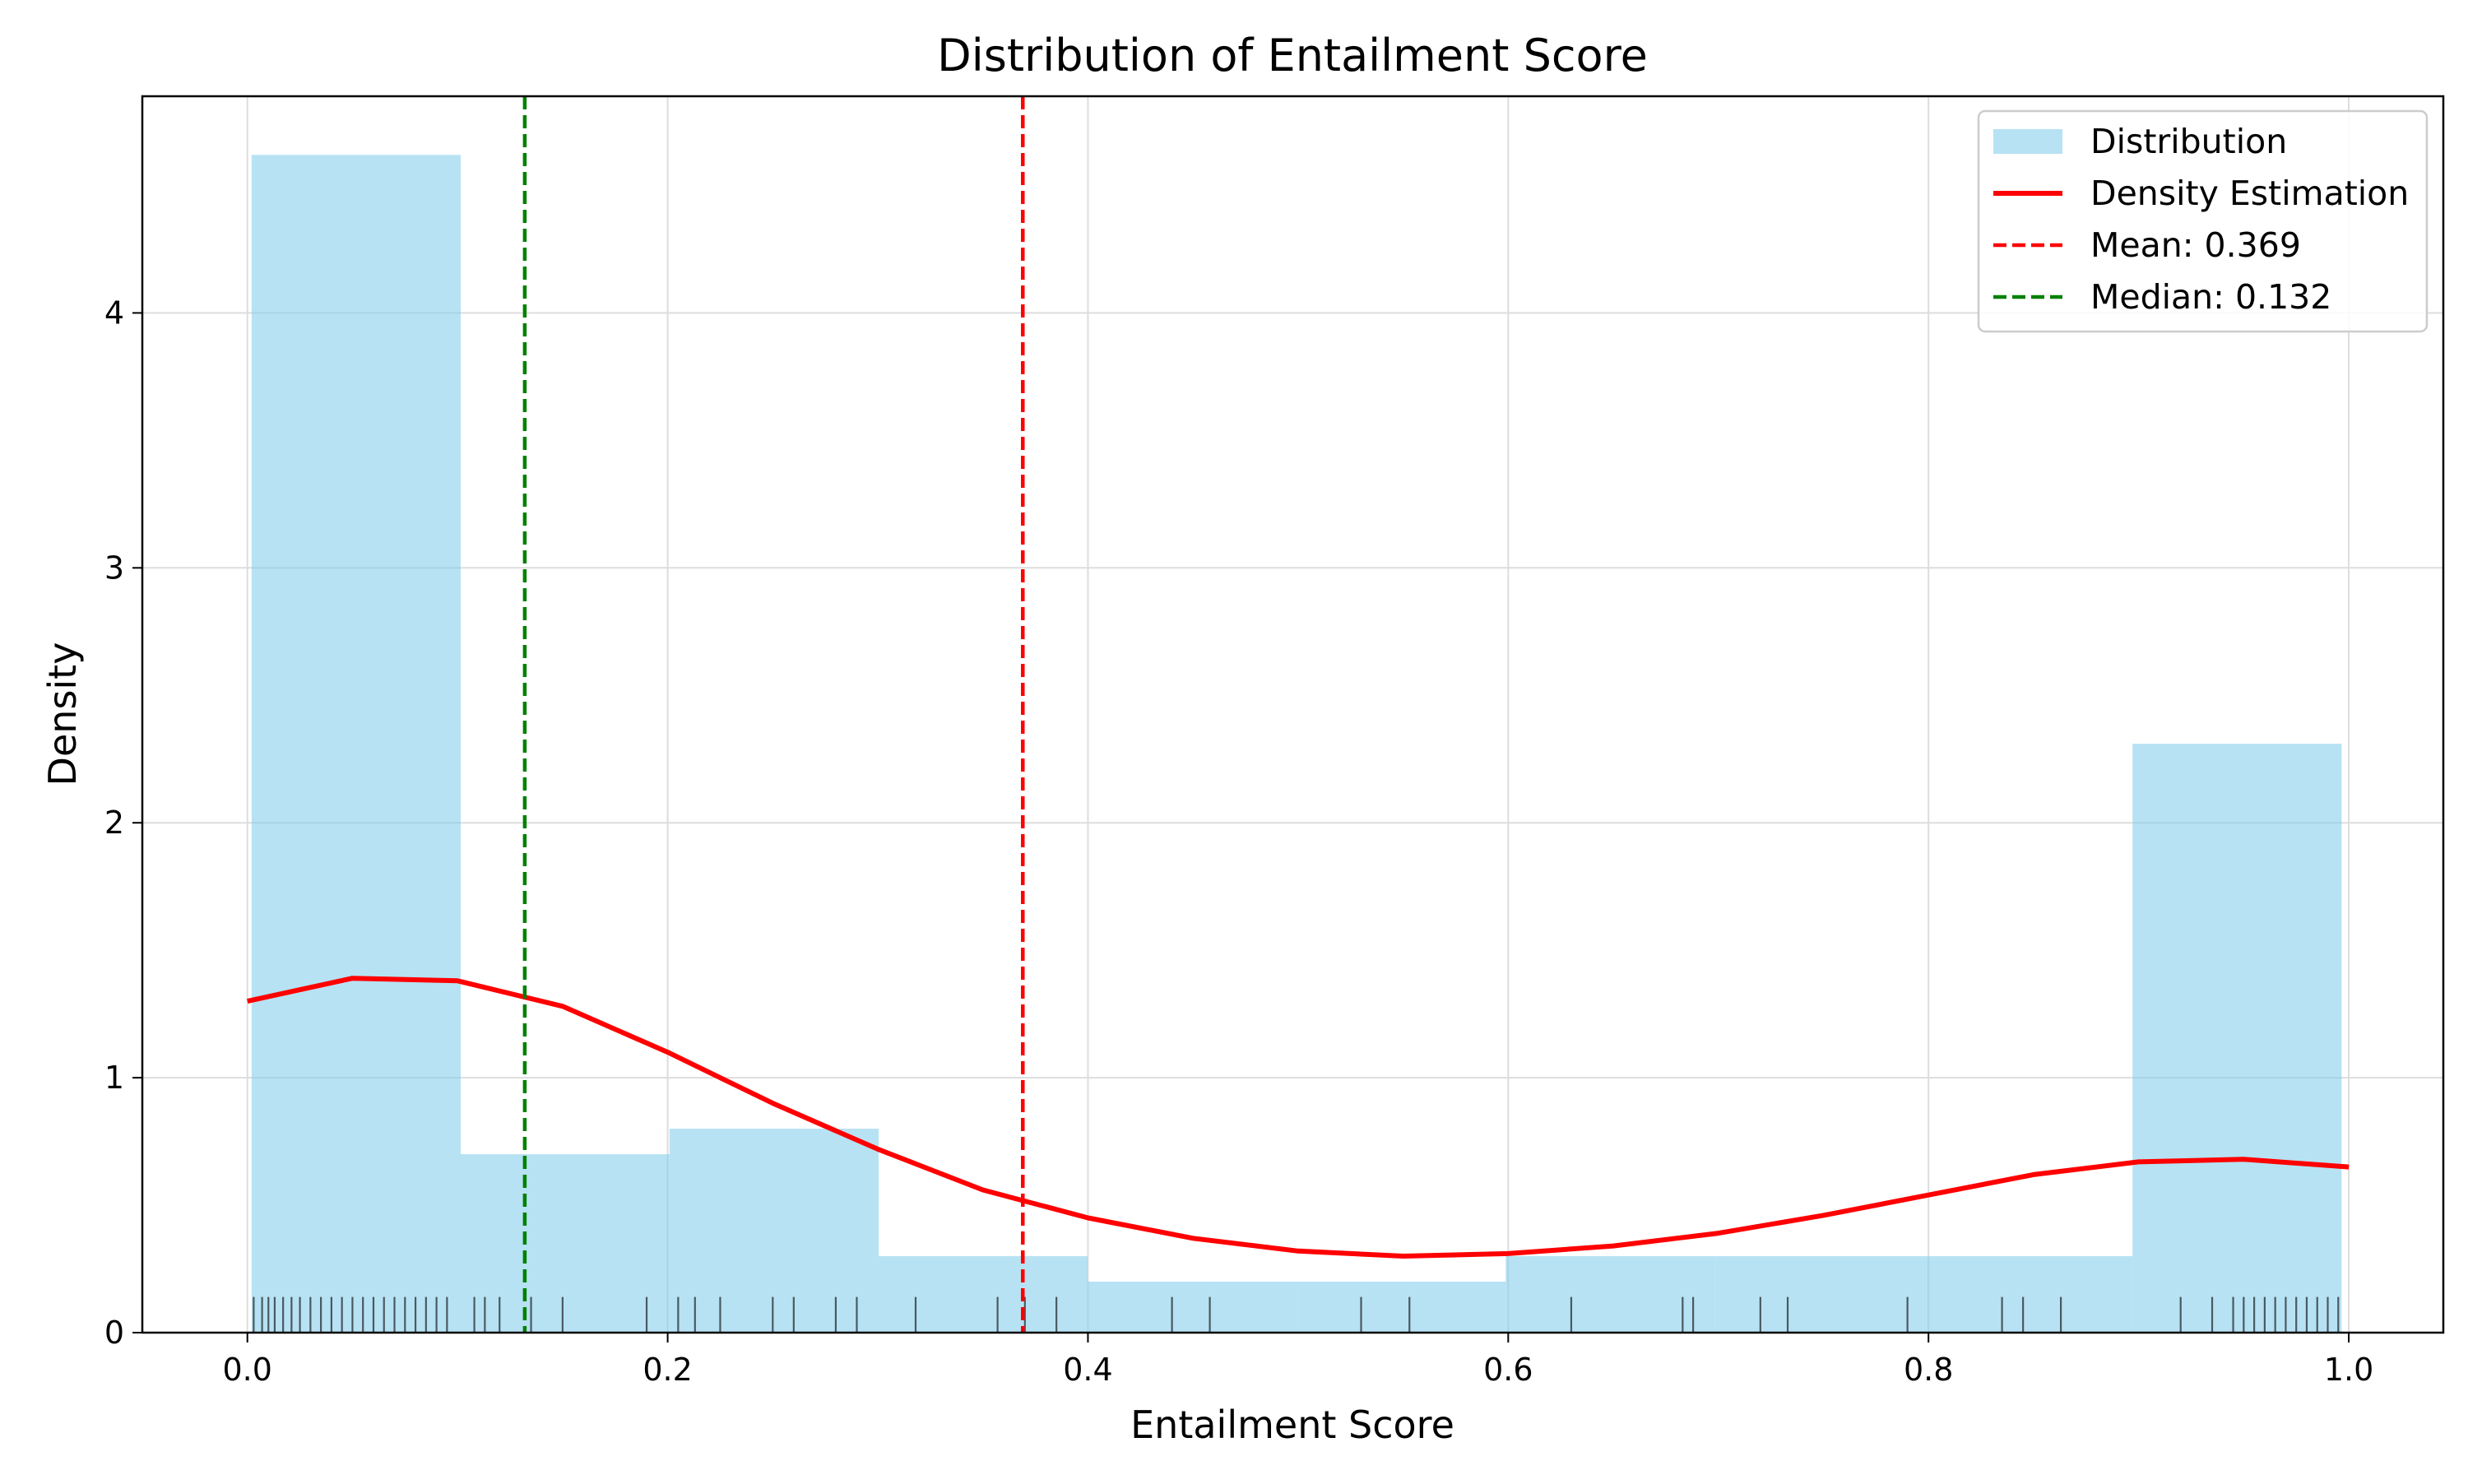 Image resolution: width=2468 pixels, height=1484 pixels. Describe the element at coordinates (2348, 1370) in the screenshot. I see `x-tick-label: 1.0` at that location.